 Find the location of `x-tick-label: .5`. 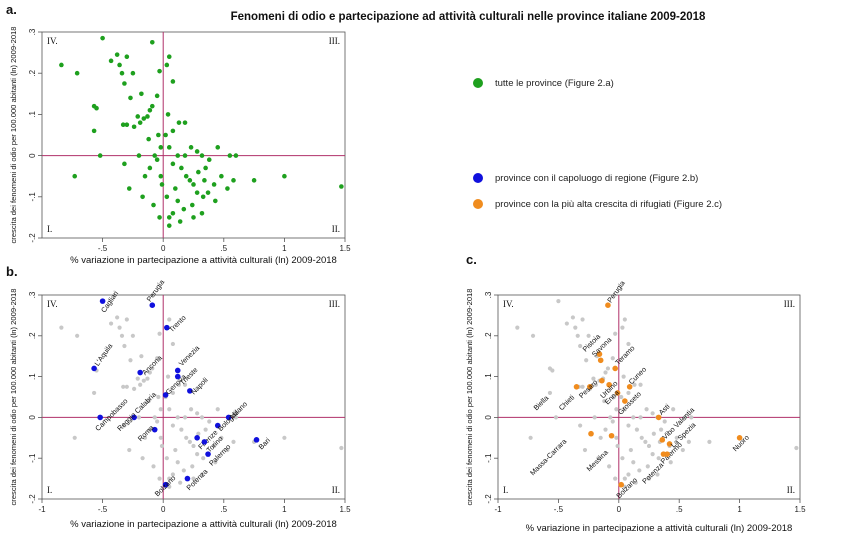

x-tick-label: .5 is located at coordinates (223, 509).